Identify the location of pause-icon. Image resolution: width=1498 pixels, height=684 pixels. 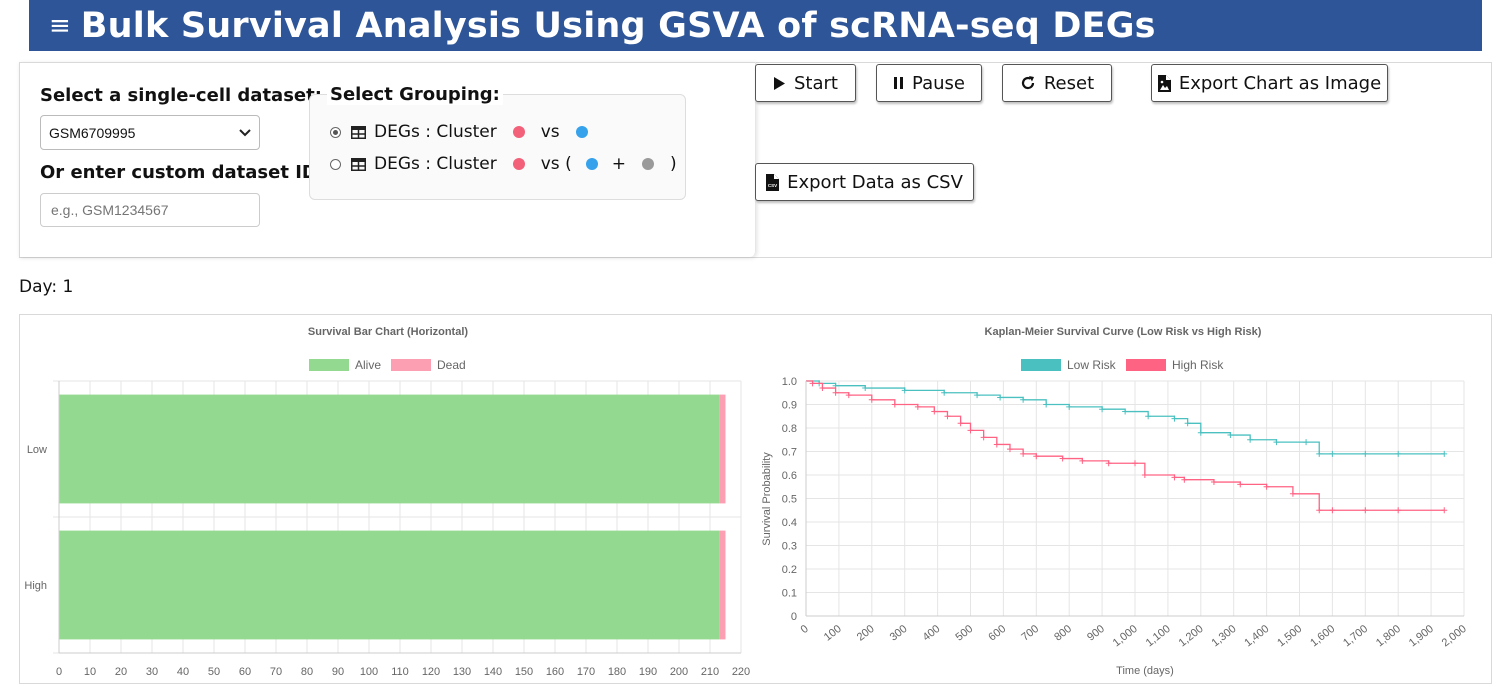
(899, 83).